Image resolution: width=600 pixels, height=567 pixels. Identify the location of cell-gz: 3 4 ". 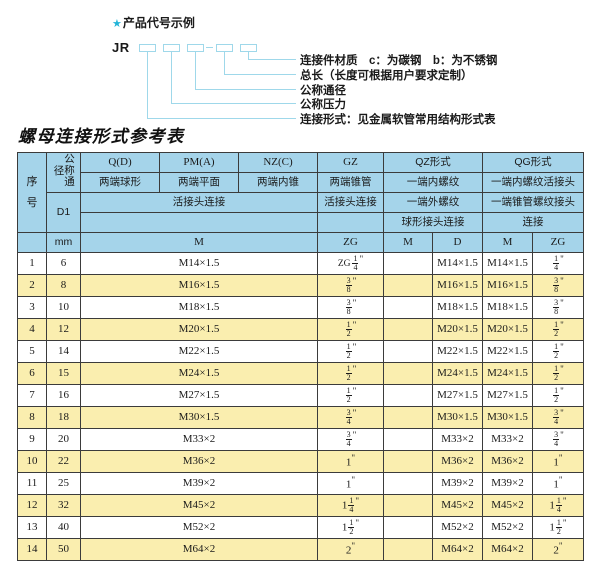
(350, 417).